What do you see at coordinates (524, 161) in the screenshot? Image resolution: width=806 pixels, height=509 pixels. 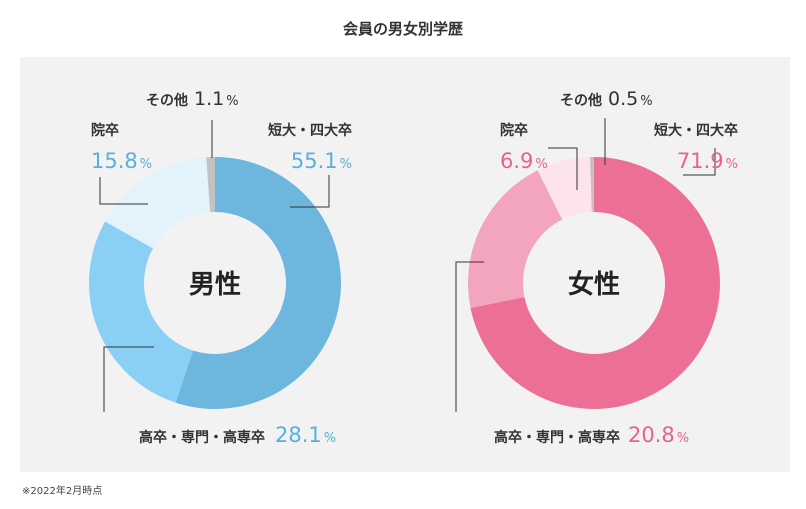 I see `value-label-grad: 6.9%` at bounding box center [524, 161].